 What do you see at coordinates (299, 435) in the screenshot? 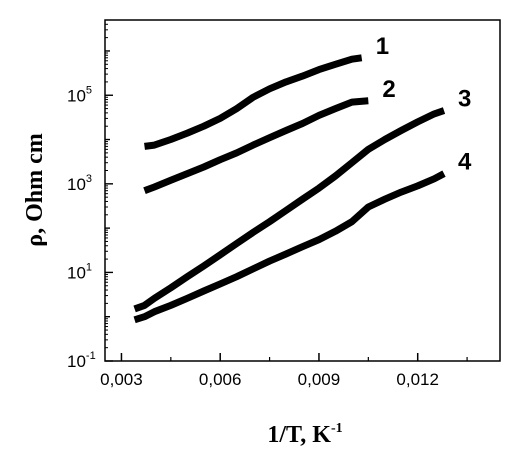
I see `x-axis-title-text: 1/T, K` at bounding box center [299, 435].